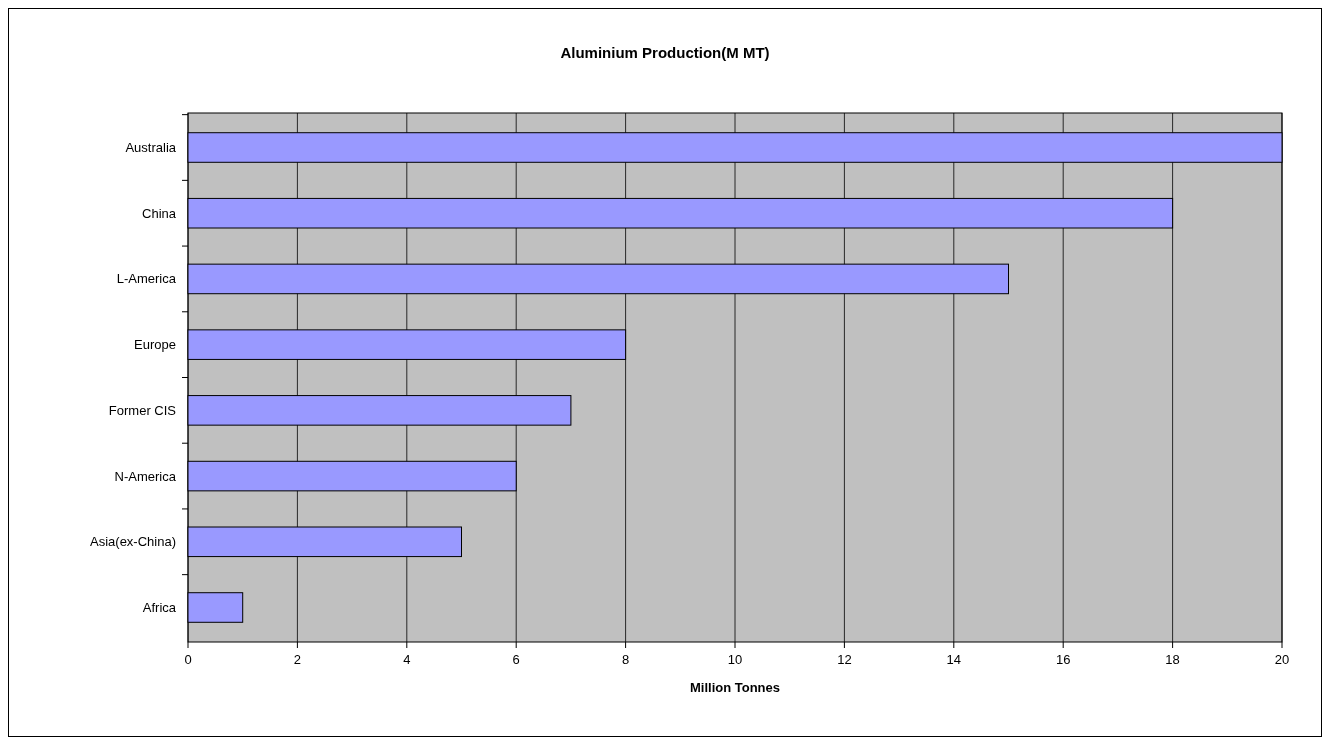 The height and width of the screenshot is (745, 1330). I want to click on x-tick-label: 8, so click(625, 659).